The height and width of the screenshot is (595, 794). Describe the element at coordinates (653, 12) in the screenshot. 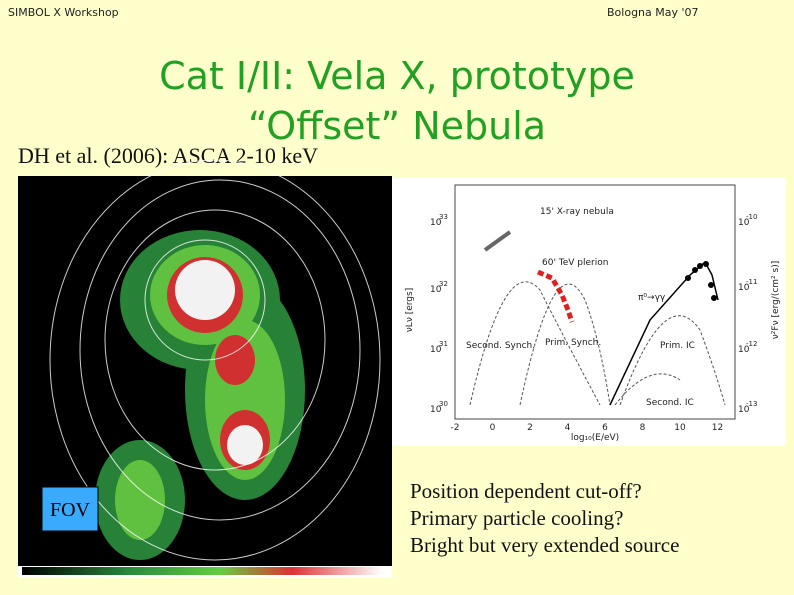

I see `header-right: Bologna May '07` at that location.